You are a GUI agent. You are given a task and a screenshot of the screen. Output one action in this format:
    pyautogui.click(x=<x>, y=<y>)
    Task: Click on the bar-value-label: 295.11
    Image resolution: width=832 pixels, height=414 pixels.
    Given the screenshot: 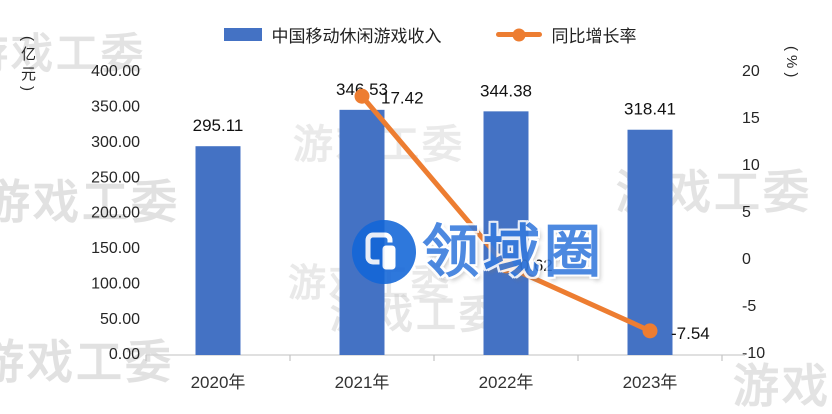 What is the action you would take?
    pyautogui.click(x=218, y=125)
    